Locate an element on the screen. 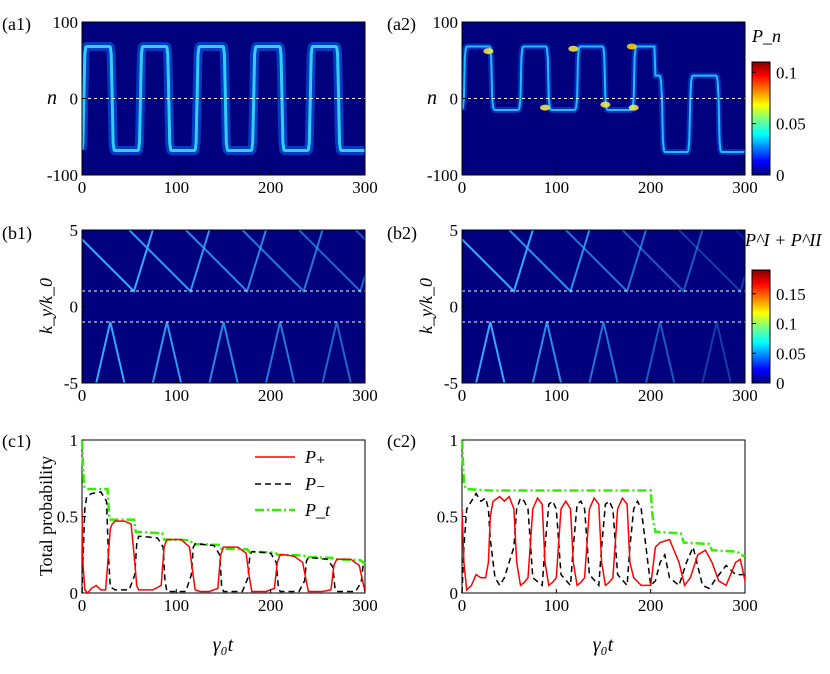 The image size is (830, 674). a1-ytick-label: -100 is located at coordinates (62, 175).